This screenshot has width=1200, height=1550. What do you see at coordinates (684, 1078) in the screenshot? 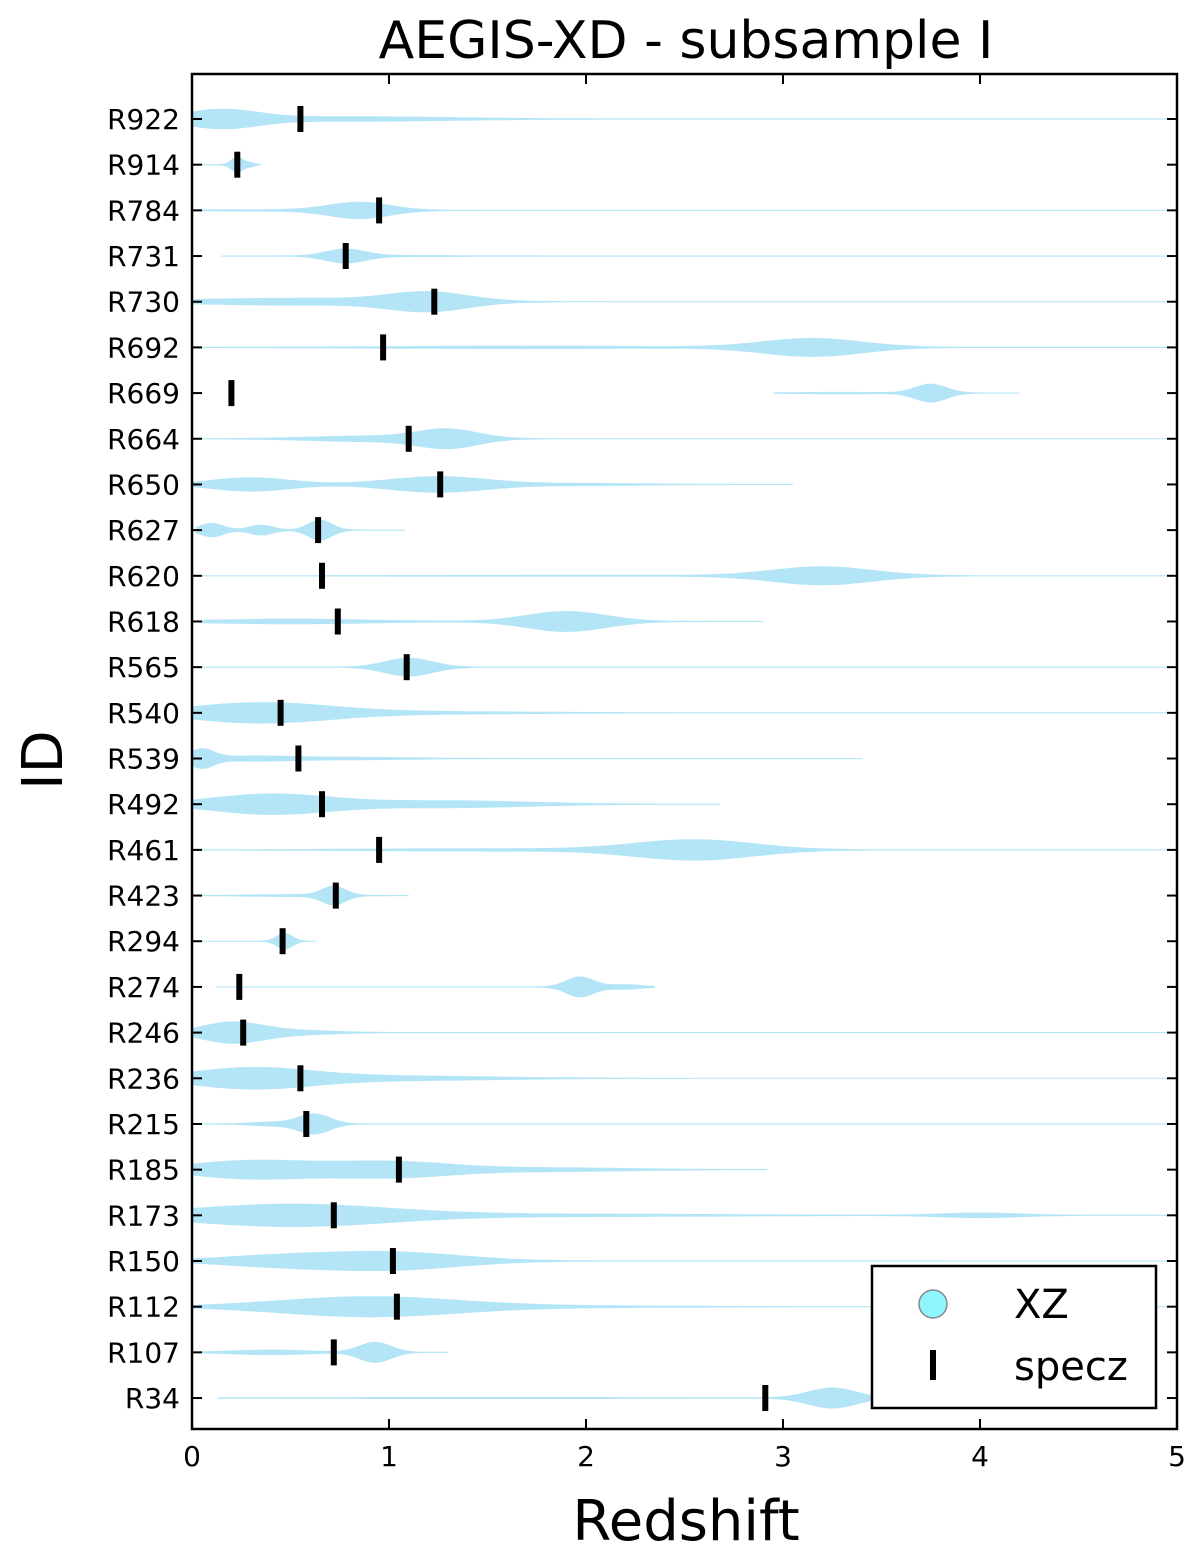
I see `violin-R236` at bounding box center [684, 1078].